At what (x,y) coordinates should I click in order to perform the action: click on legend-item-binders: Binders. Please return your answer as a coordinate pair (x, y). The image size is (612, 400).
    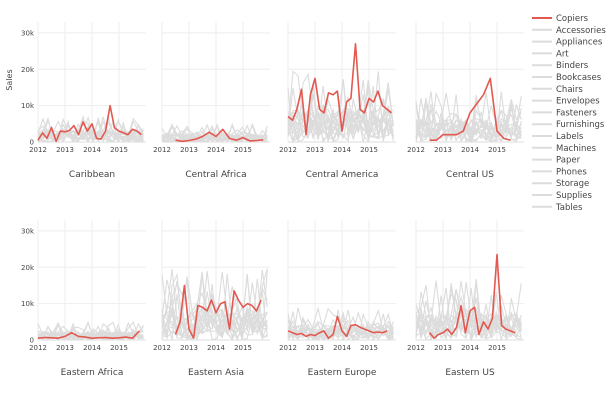
    Looking at the image, I should click on (560, 66).